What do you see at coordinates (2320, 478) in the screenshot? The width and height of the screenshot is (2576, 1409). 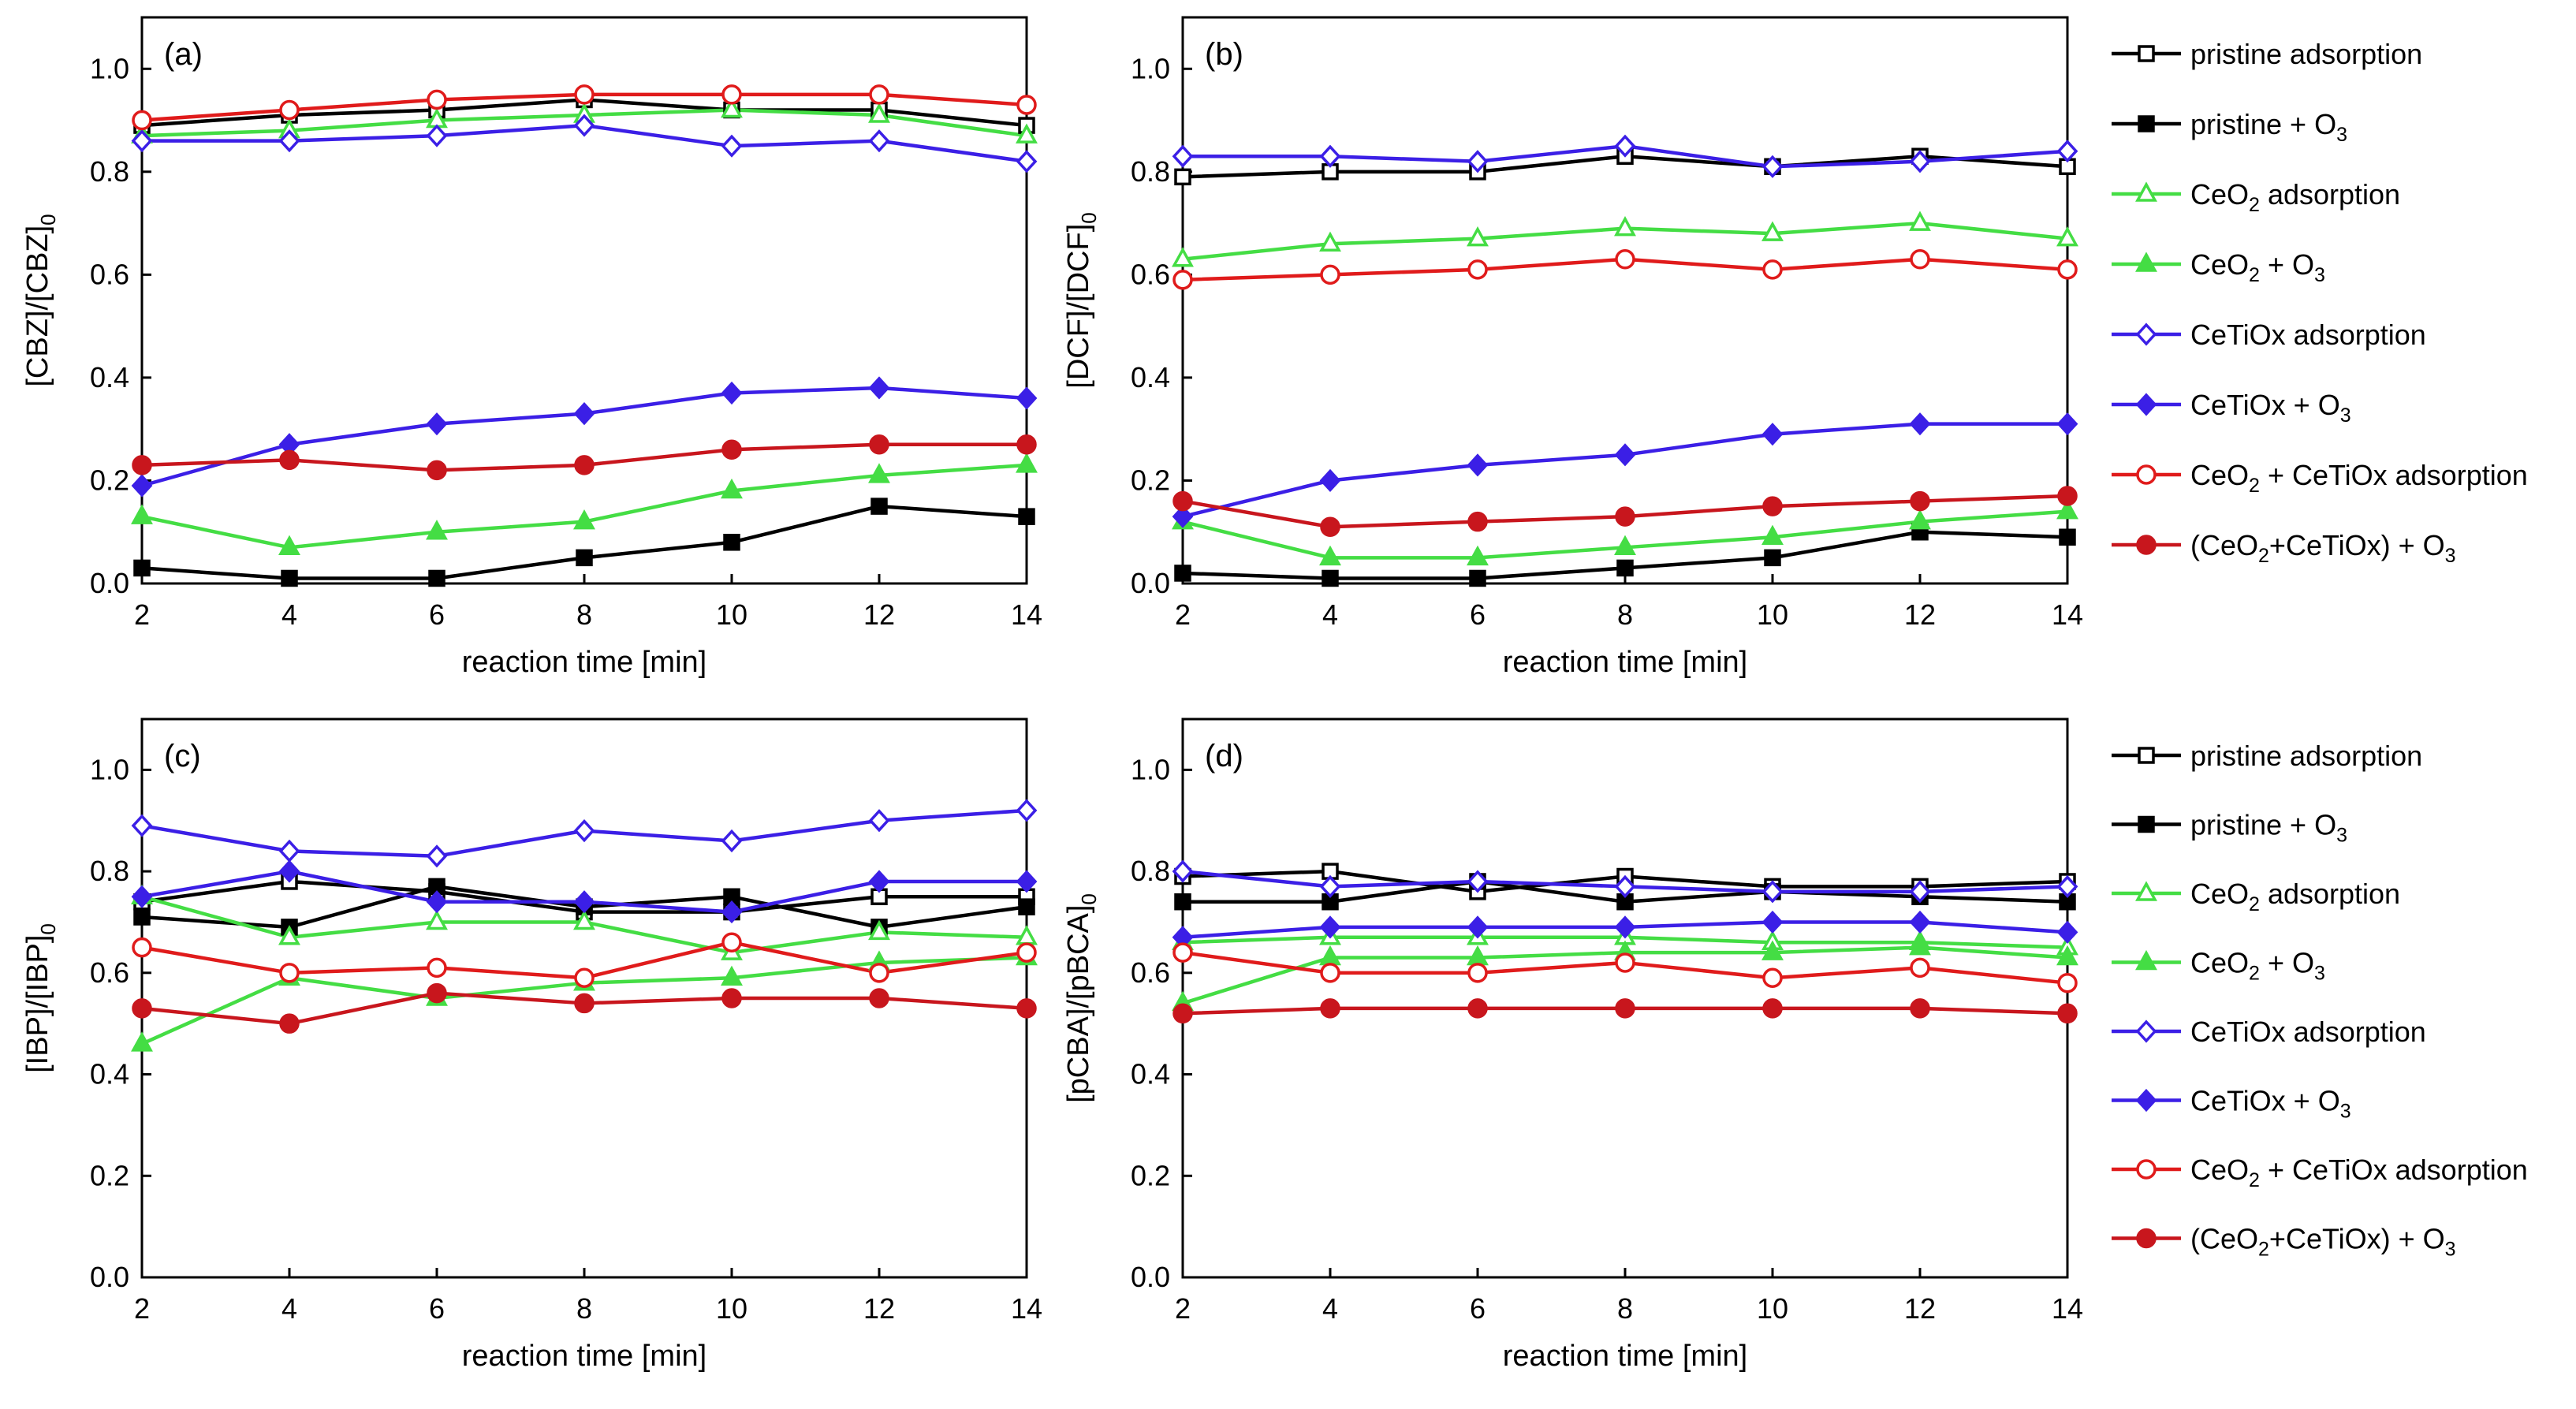 I see `legend-item-mix_ads: CeO2 + CeTiOx adsorption` at bounding box center [2320, 478].